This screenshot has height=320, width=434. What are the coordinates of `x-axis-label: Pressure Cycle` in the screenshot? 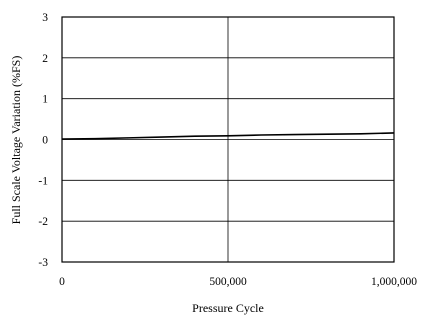 It's located at (228, 308).